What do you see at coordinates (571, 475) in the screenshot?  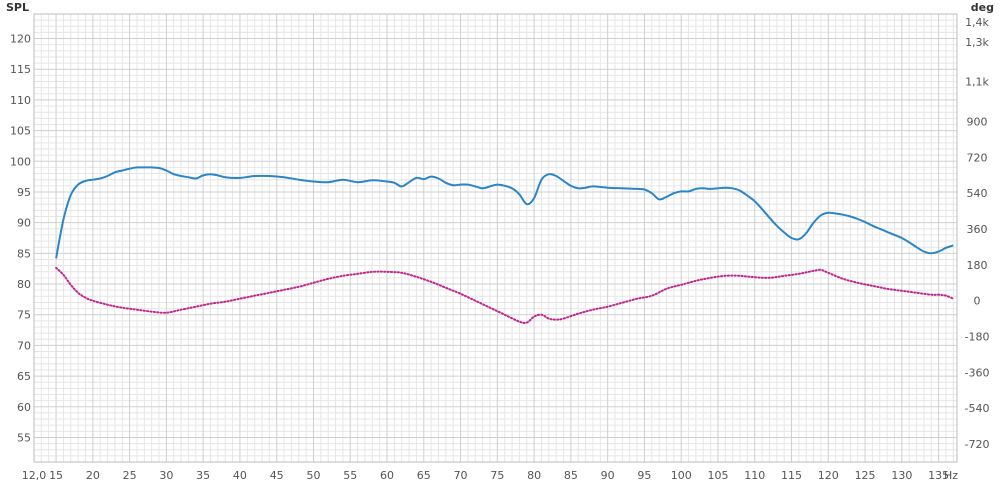 I see `x-tick-label: 85` at bounding box center [571, 475].